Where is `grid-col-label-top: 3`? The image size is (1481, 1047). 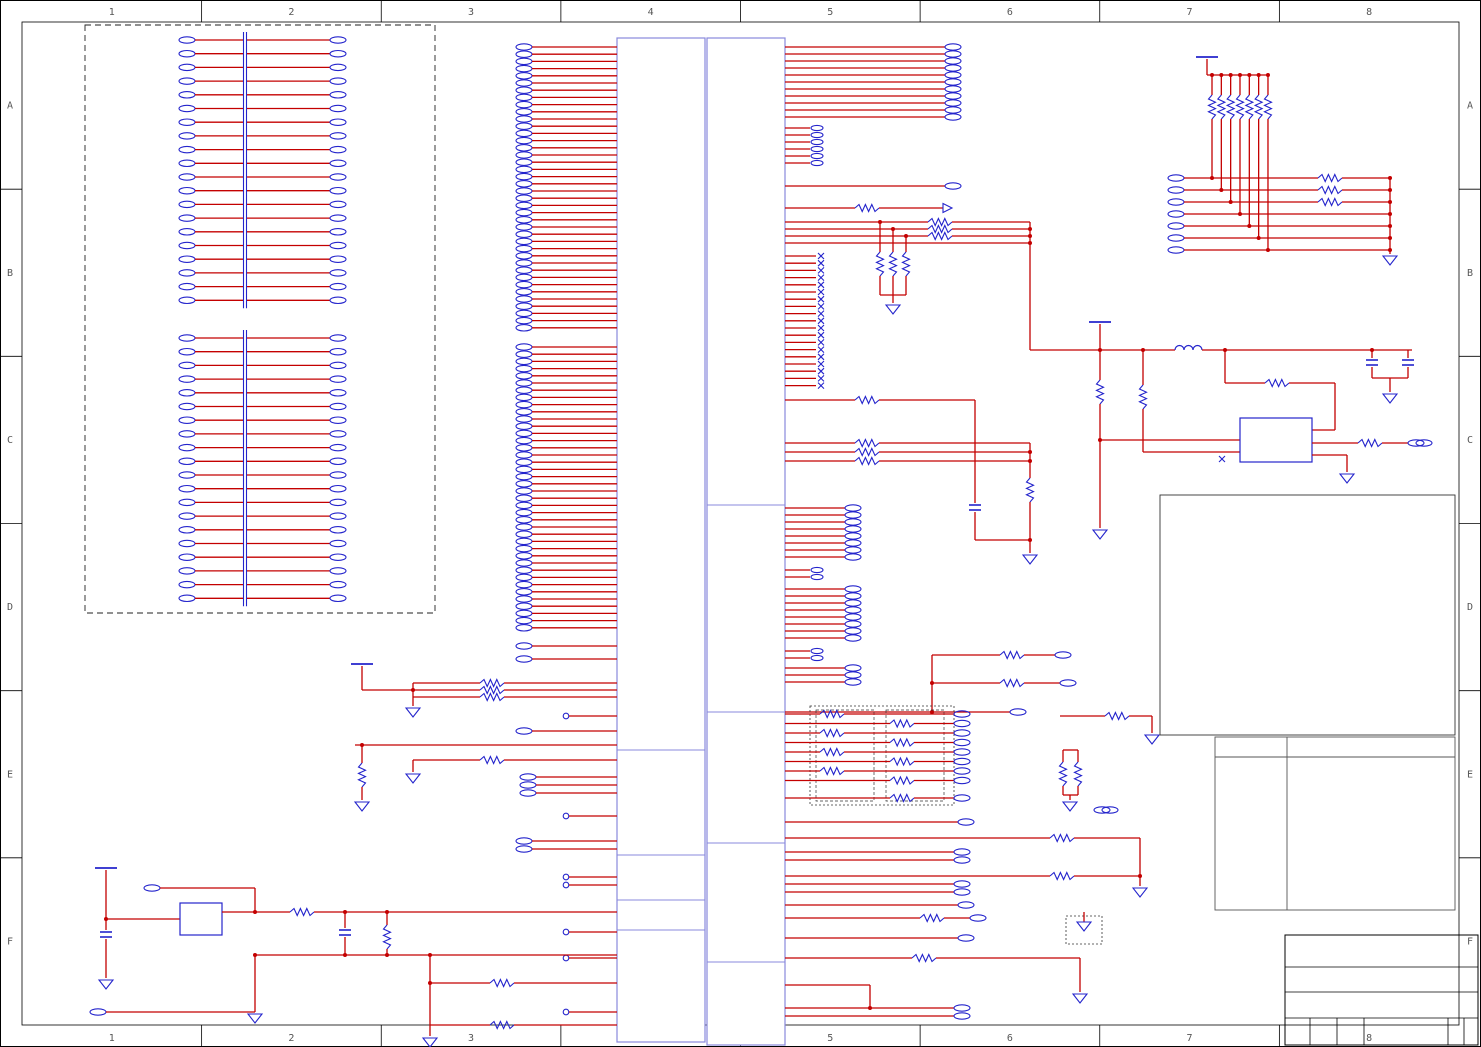 grid-col-label-top: 3 is located at coordinates (471, 12).